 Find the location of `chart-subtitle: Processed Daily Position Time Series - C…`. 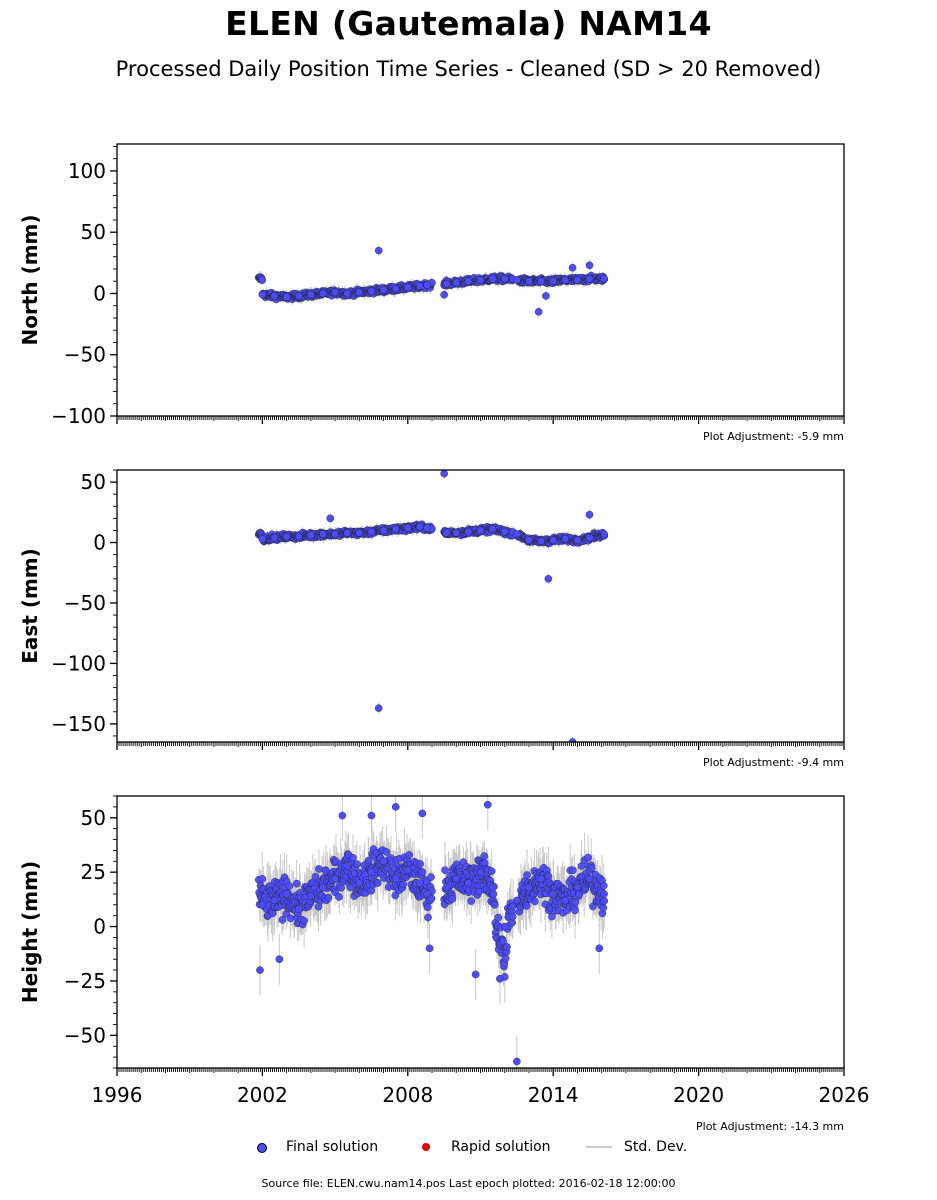

chart-subtitle: Processed Daily Position Time Series - C… is located at coordinates (468, 69).